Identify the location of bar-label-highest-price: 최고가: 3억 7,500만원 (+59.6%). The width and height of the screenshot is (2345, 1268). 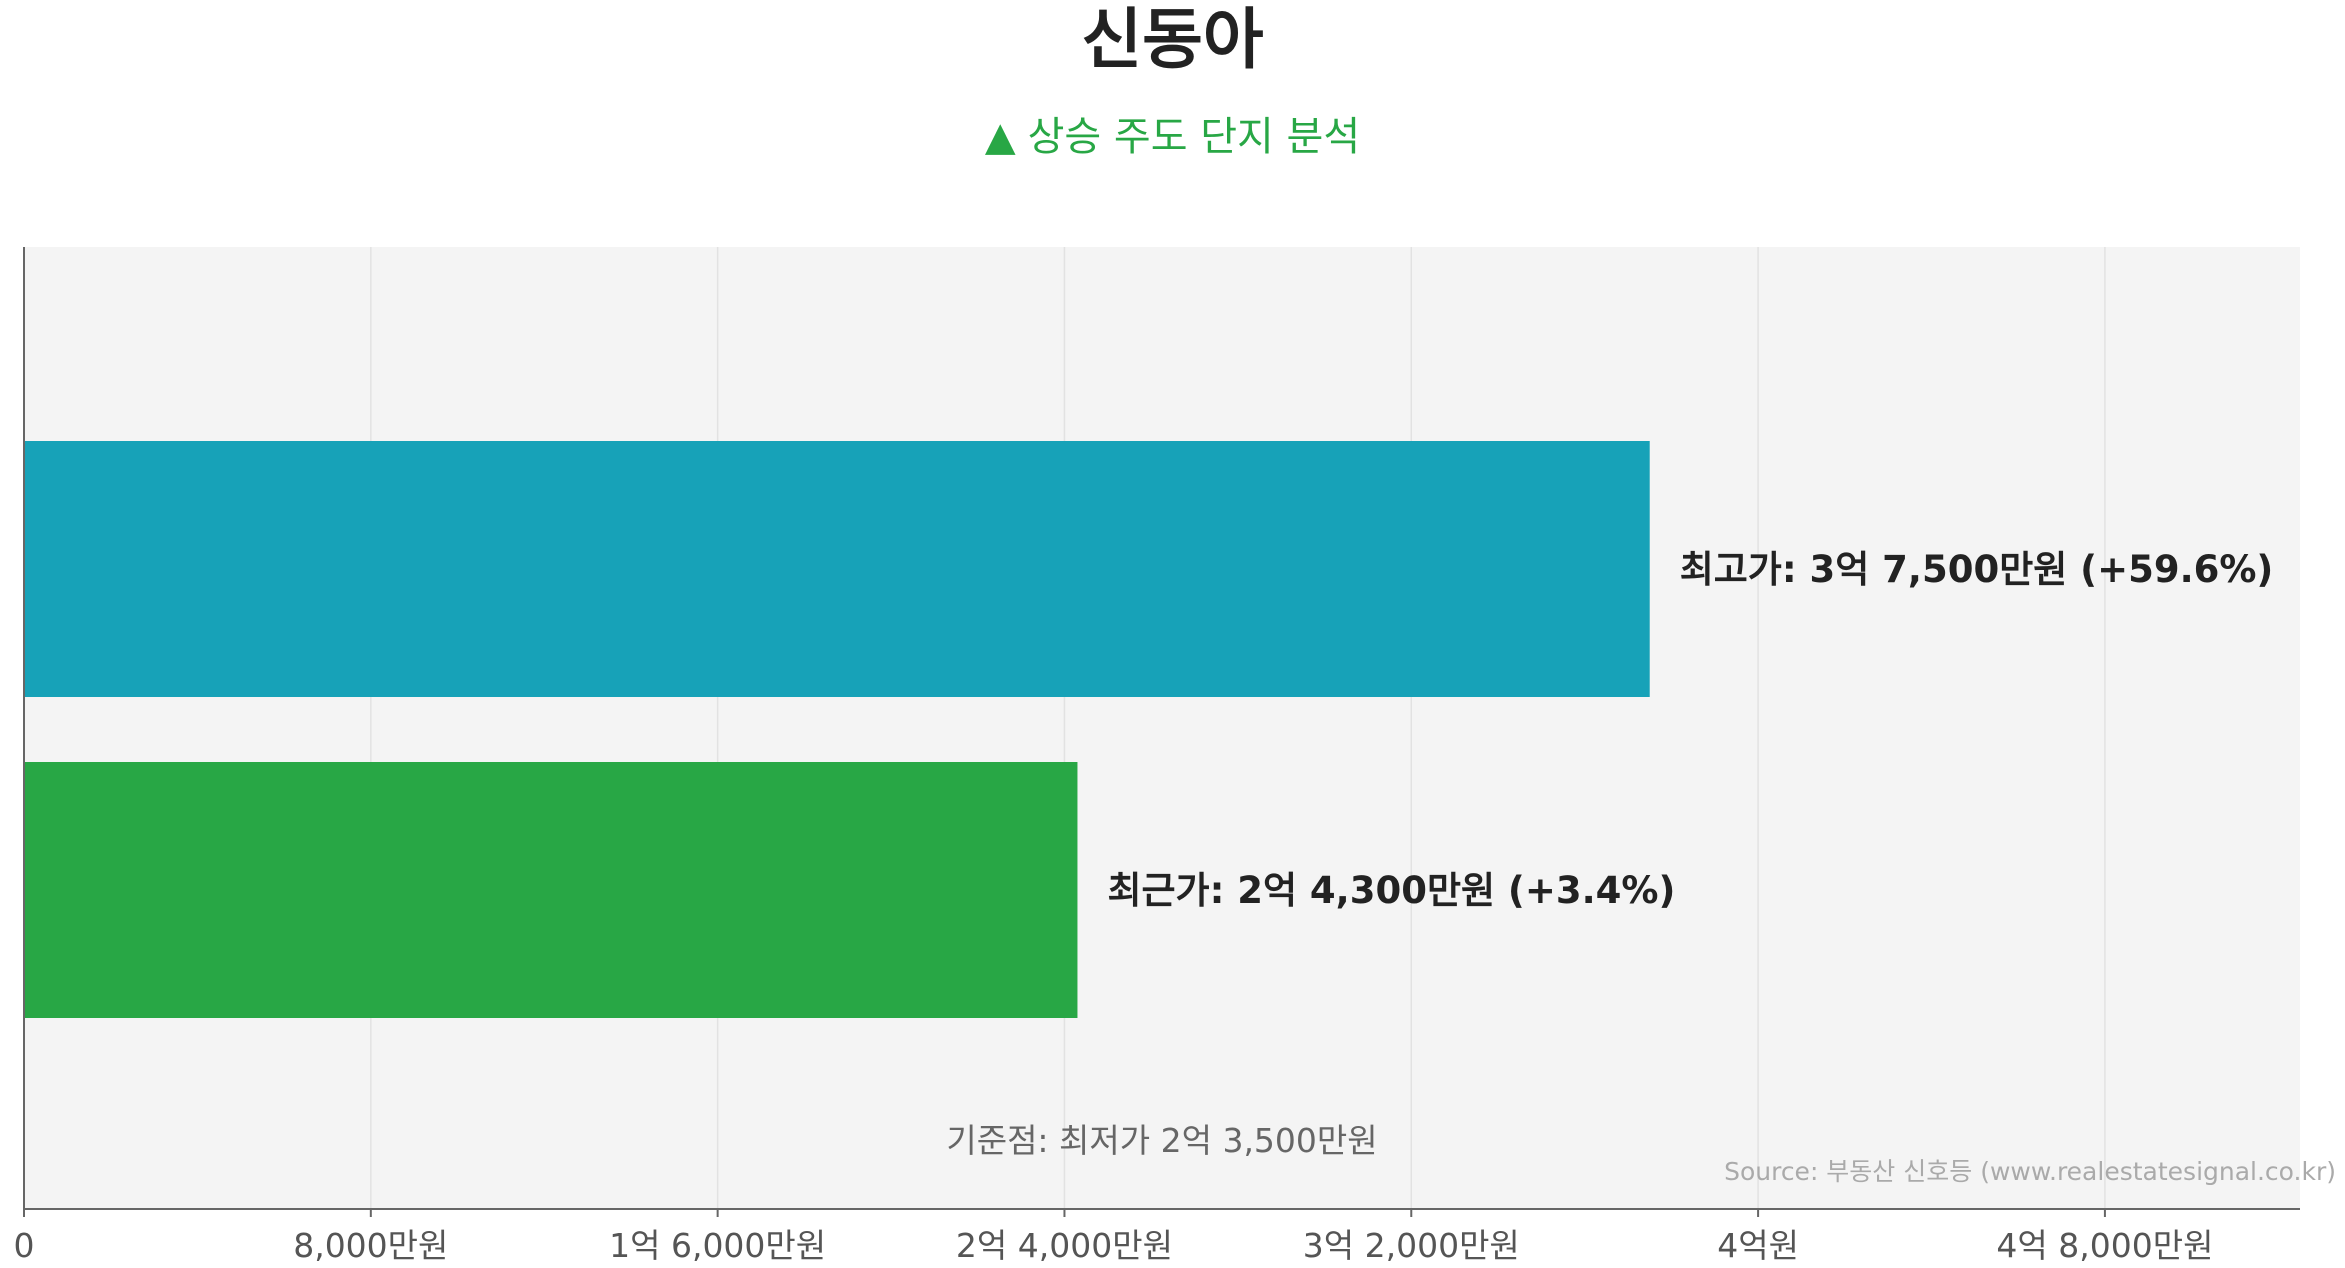
(1977, 569).